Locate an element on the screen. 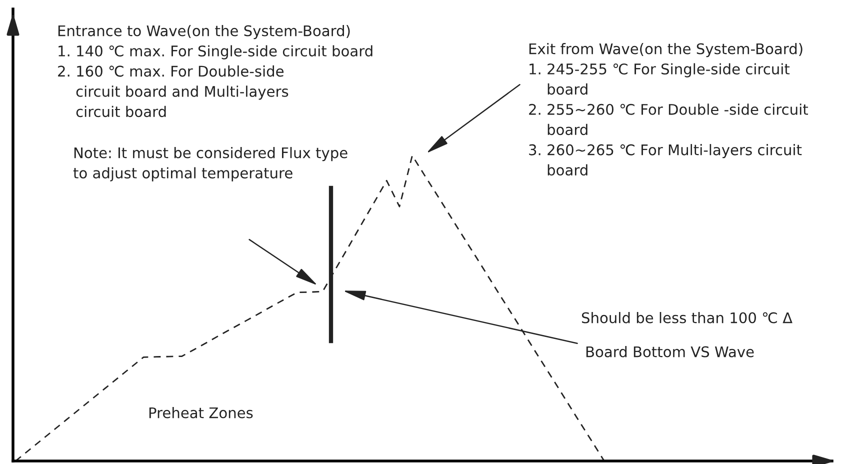 The image size is (842, 464). annotation: Exit from Wave(on the System-Board) 1. 245-255 ℃ For Single-side circuit board 2. 255~260 ℃ For Double -side circuit board 3. 260~265 ℃ For Multi-layers circuit board is located at coordinates (668, 109).